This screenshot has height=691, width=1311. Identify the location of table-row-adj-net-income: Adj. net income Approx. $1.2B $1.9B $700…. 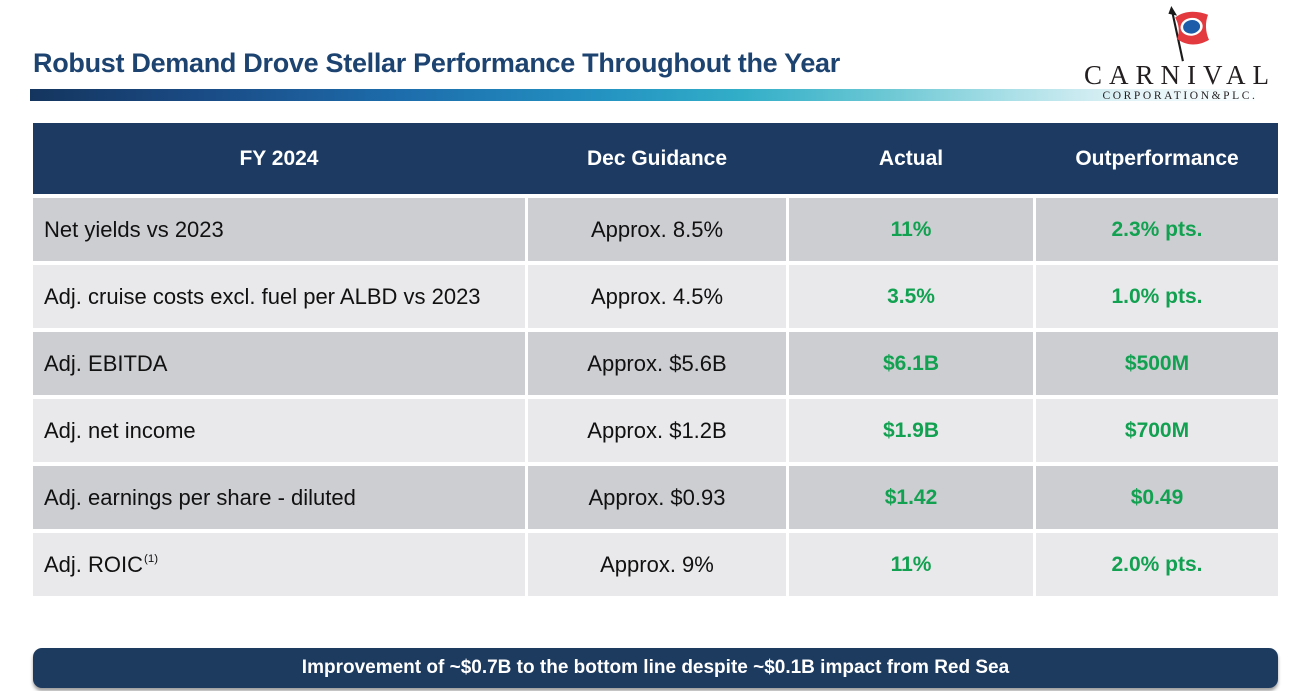
(655, 430).